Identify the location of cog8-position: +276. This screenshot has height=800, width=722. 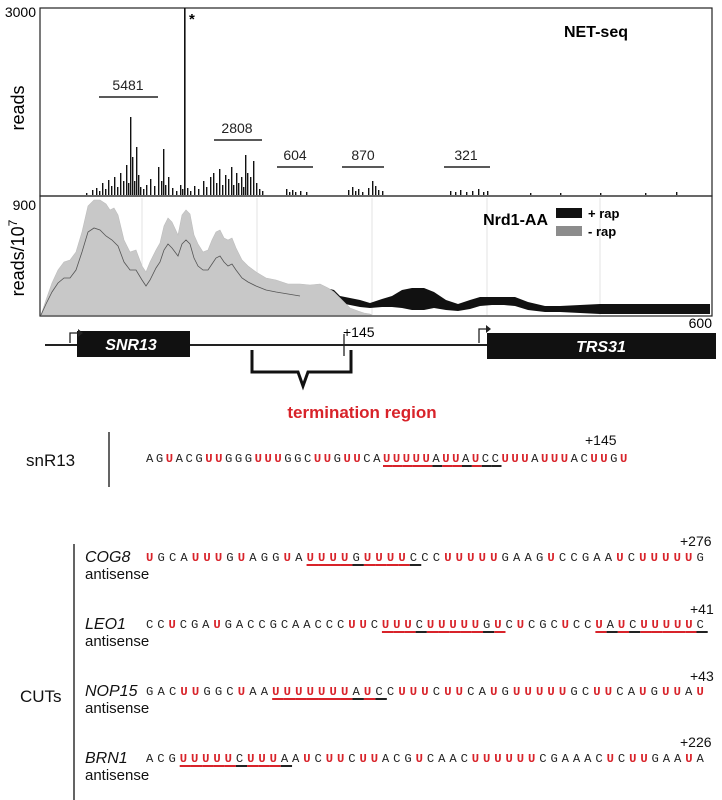
(696, 541).